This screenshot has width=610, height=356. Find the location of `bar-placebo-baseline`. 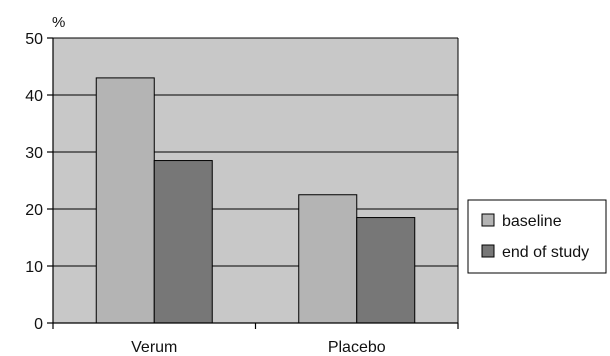

bar-placebo-baseline is located at coordinates (328, 259).